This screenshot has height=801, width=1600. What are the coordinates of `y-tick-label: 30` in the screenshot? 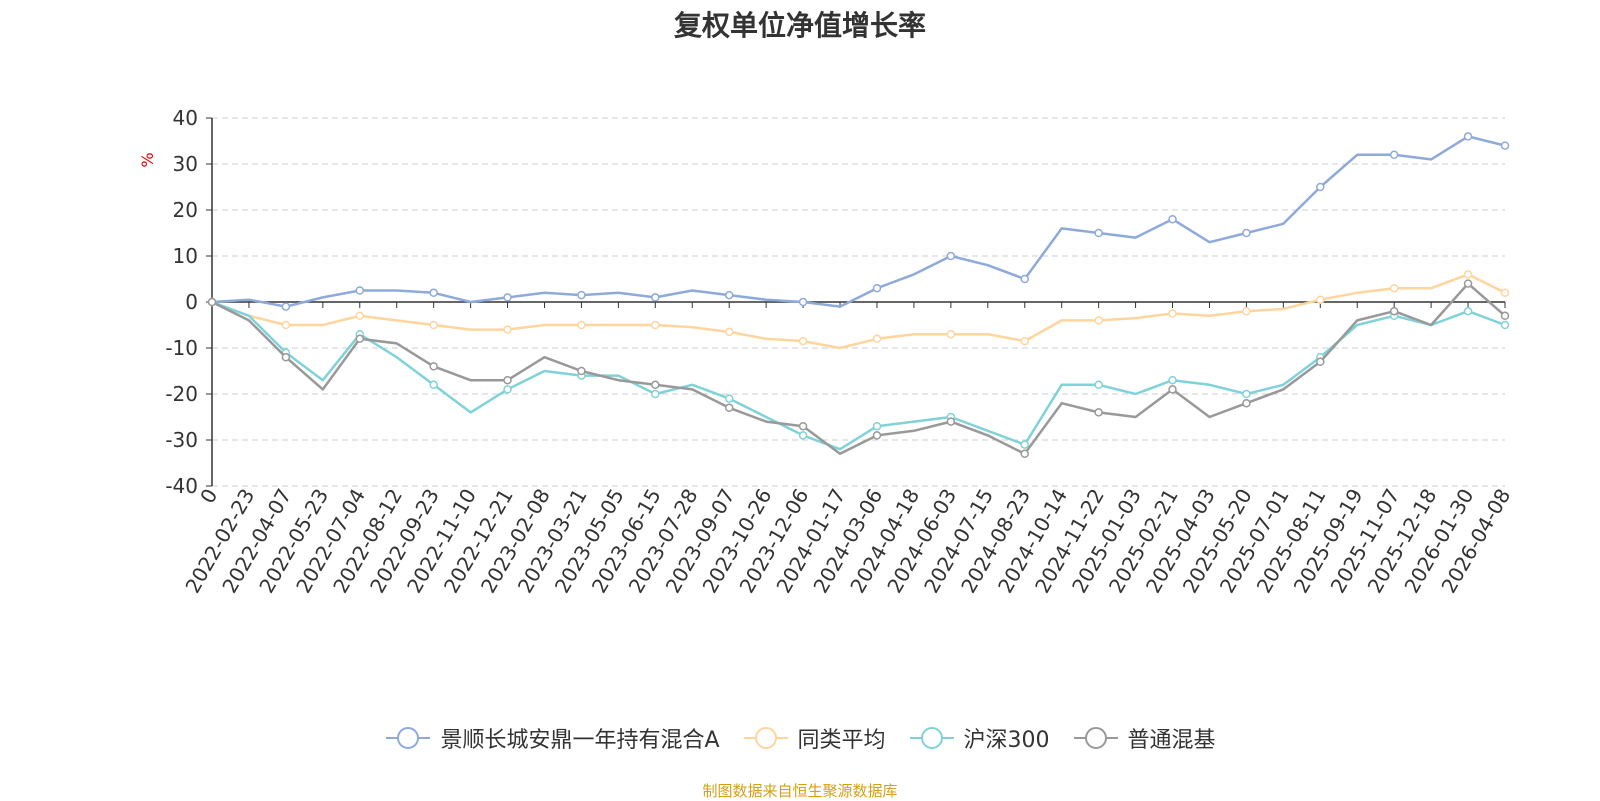 It's located at (185, 164).